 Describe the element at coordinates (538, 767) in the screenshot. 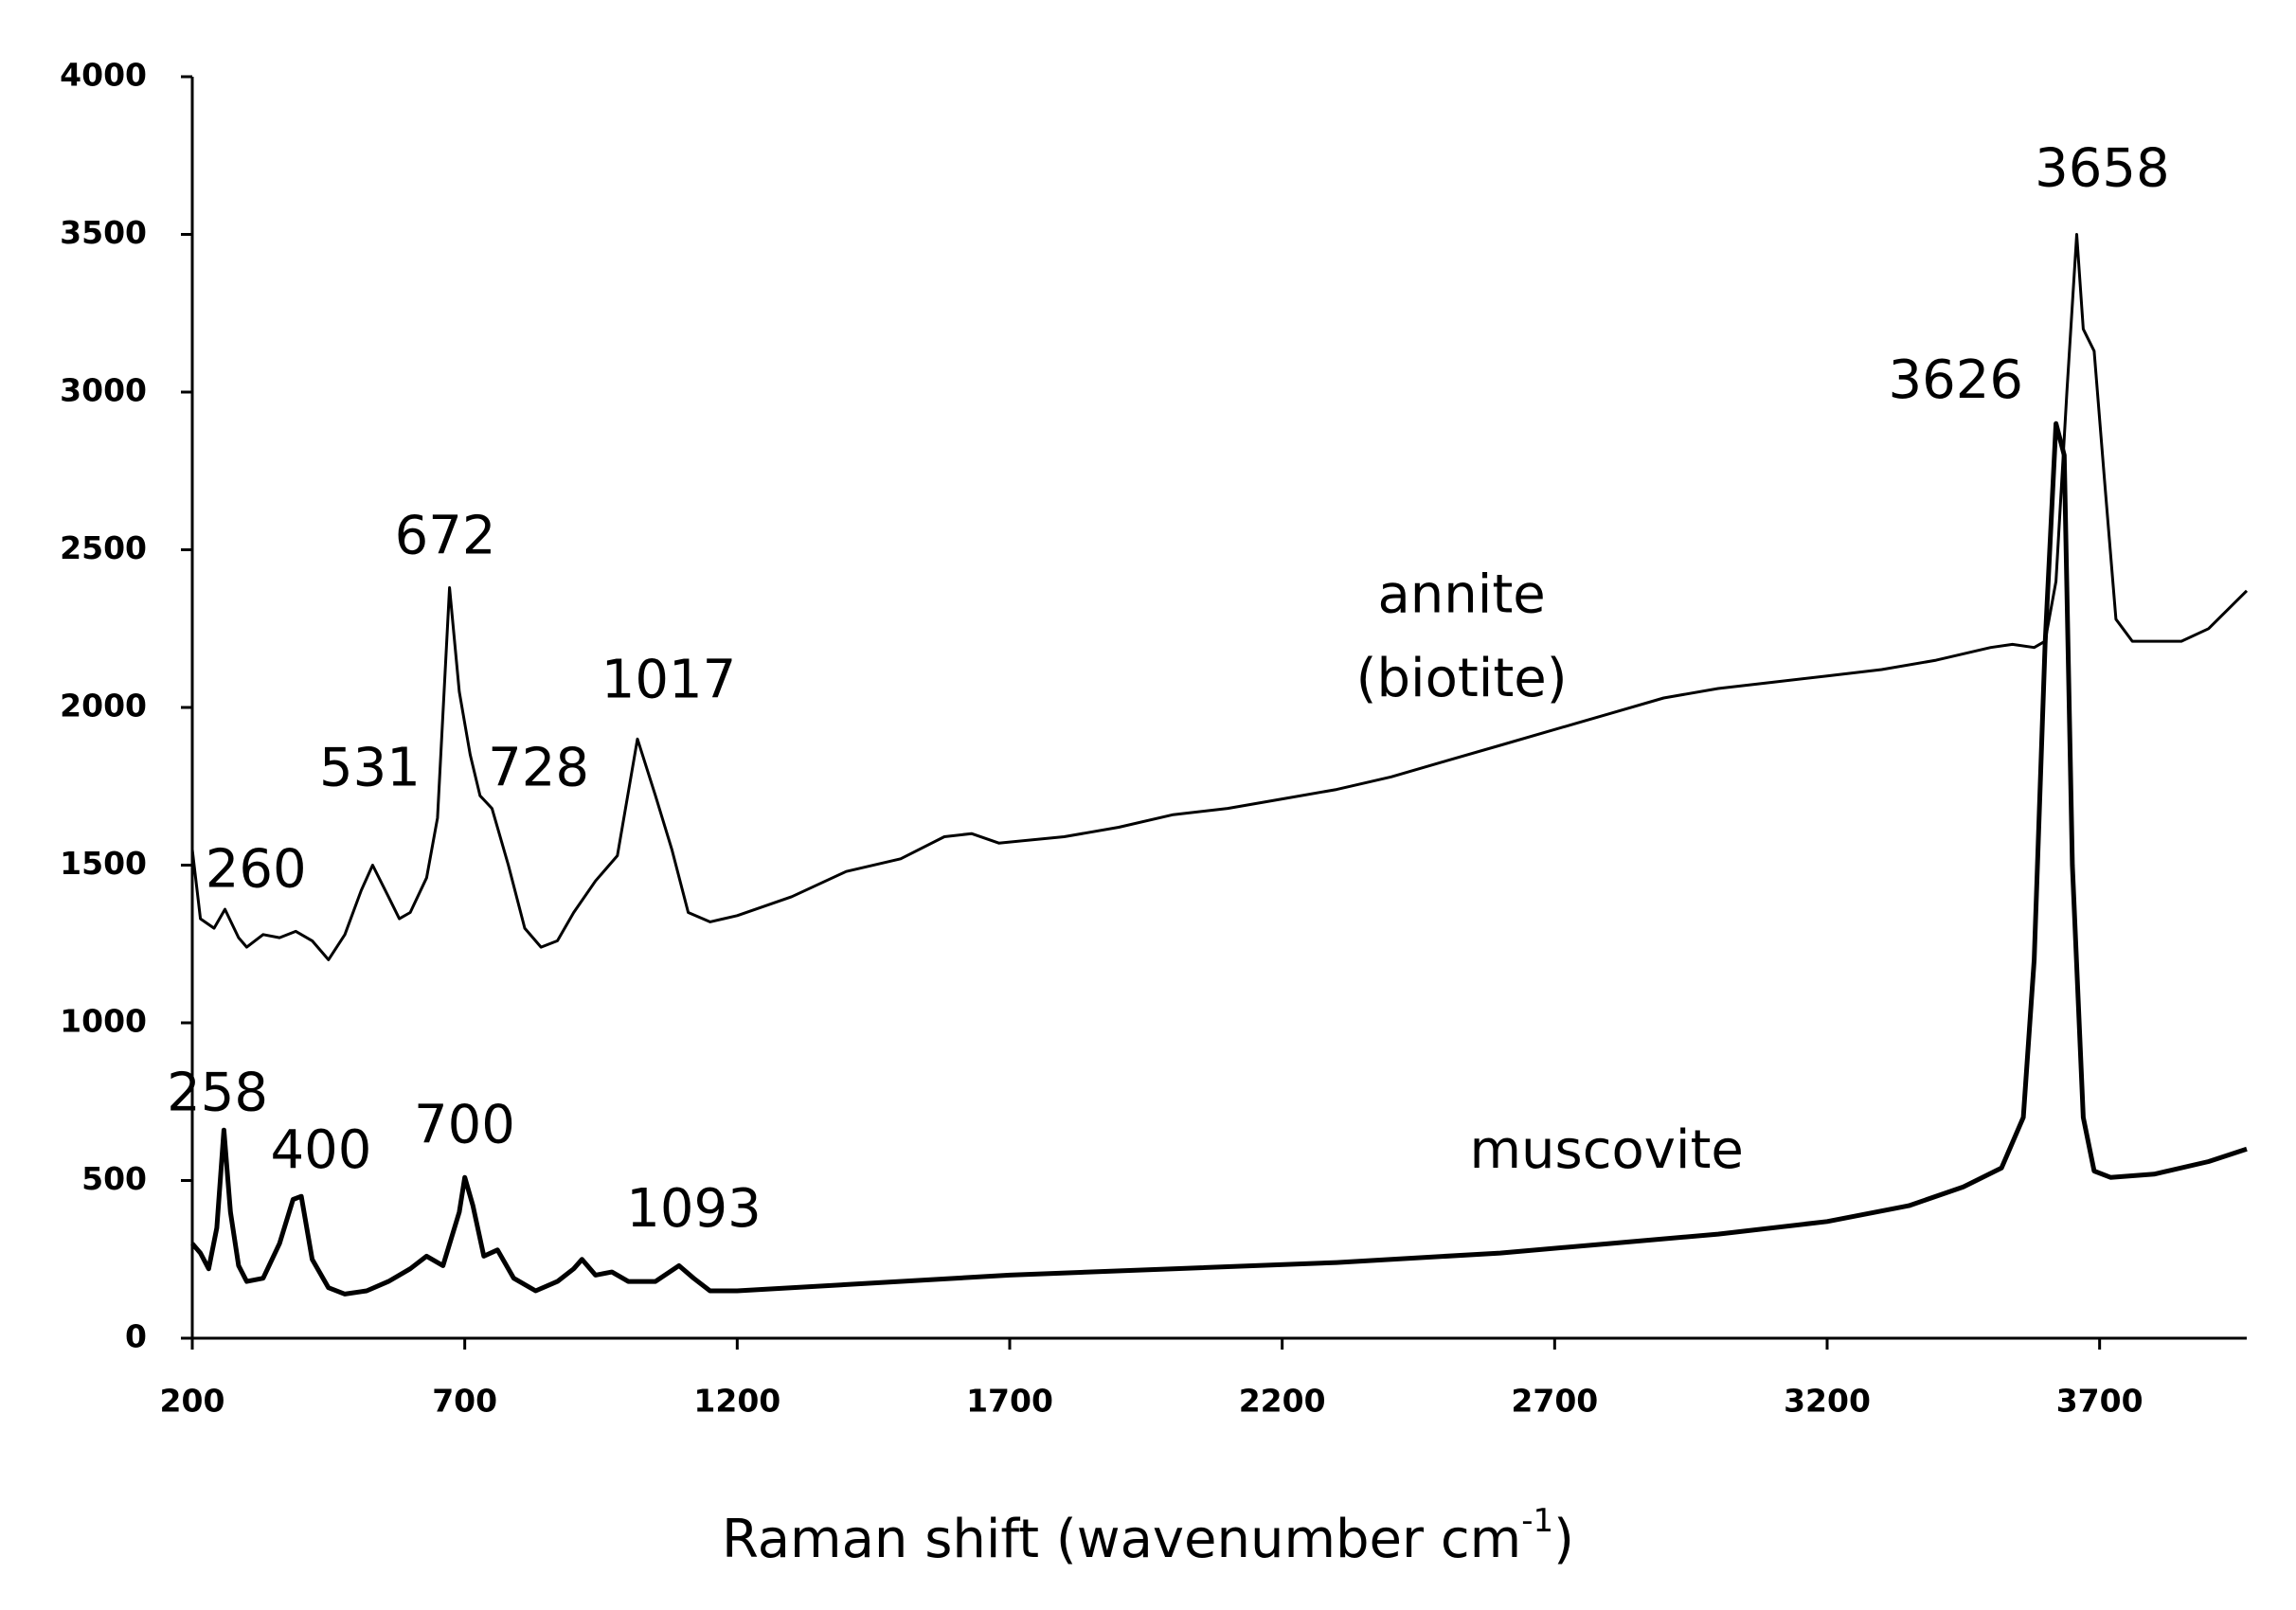

I see `annotation: 728` at that location.